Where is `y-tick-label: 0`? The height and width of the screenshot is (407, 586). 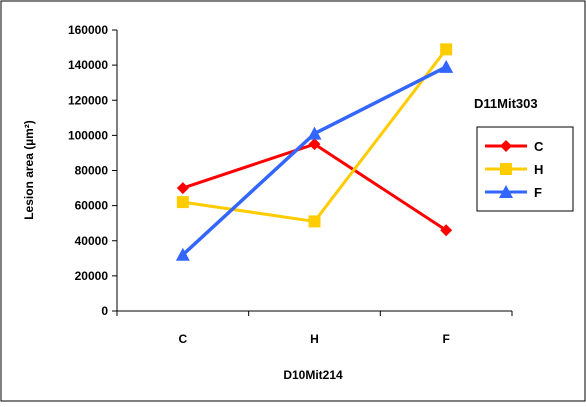
y-tick-label: 0 is located at coordinates (104, 311).